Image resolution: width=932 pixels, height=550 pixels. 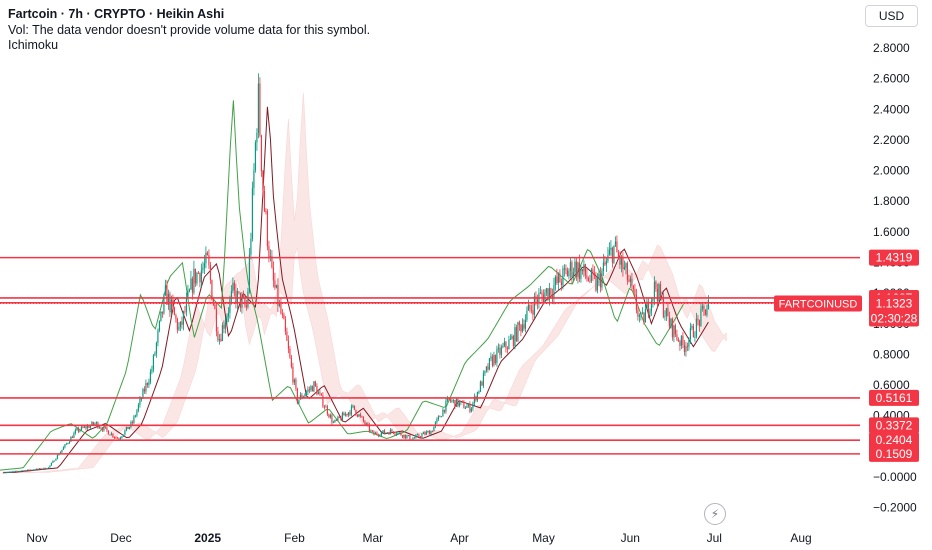 I want to click on countdown-label: 02:30:28, so click(x=894, y=319).